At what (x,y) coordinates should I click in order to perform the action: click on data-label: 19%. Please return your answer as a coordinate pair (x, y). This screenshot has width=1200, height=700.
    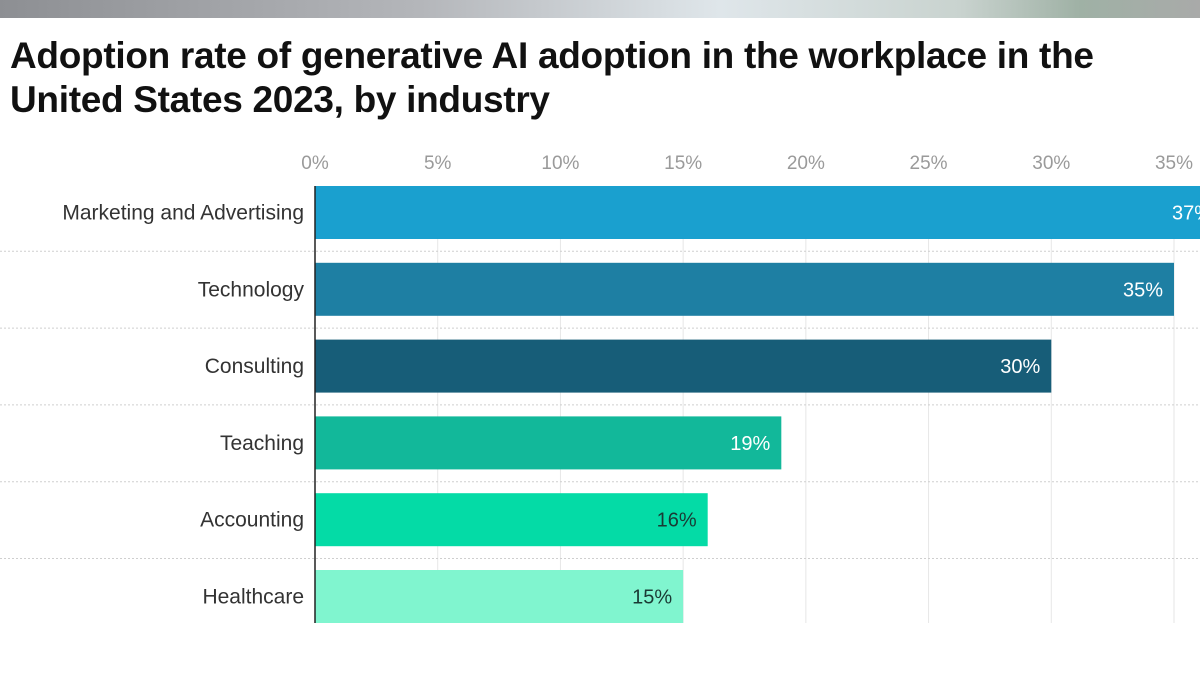
    Looking at the image, I should click on (750, 444).